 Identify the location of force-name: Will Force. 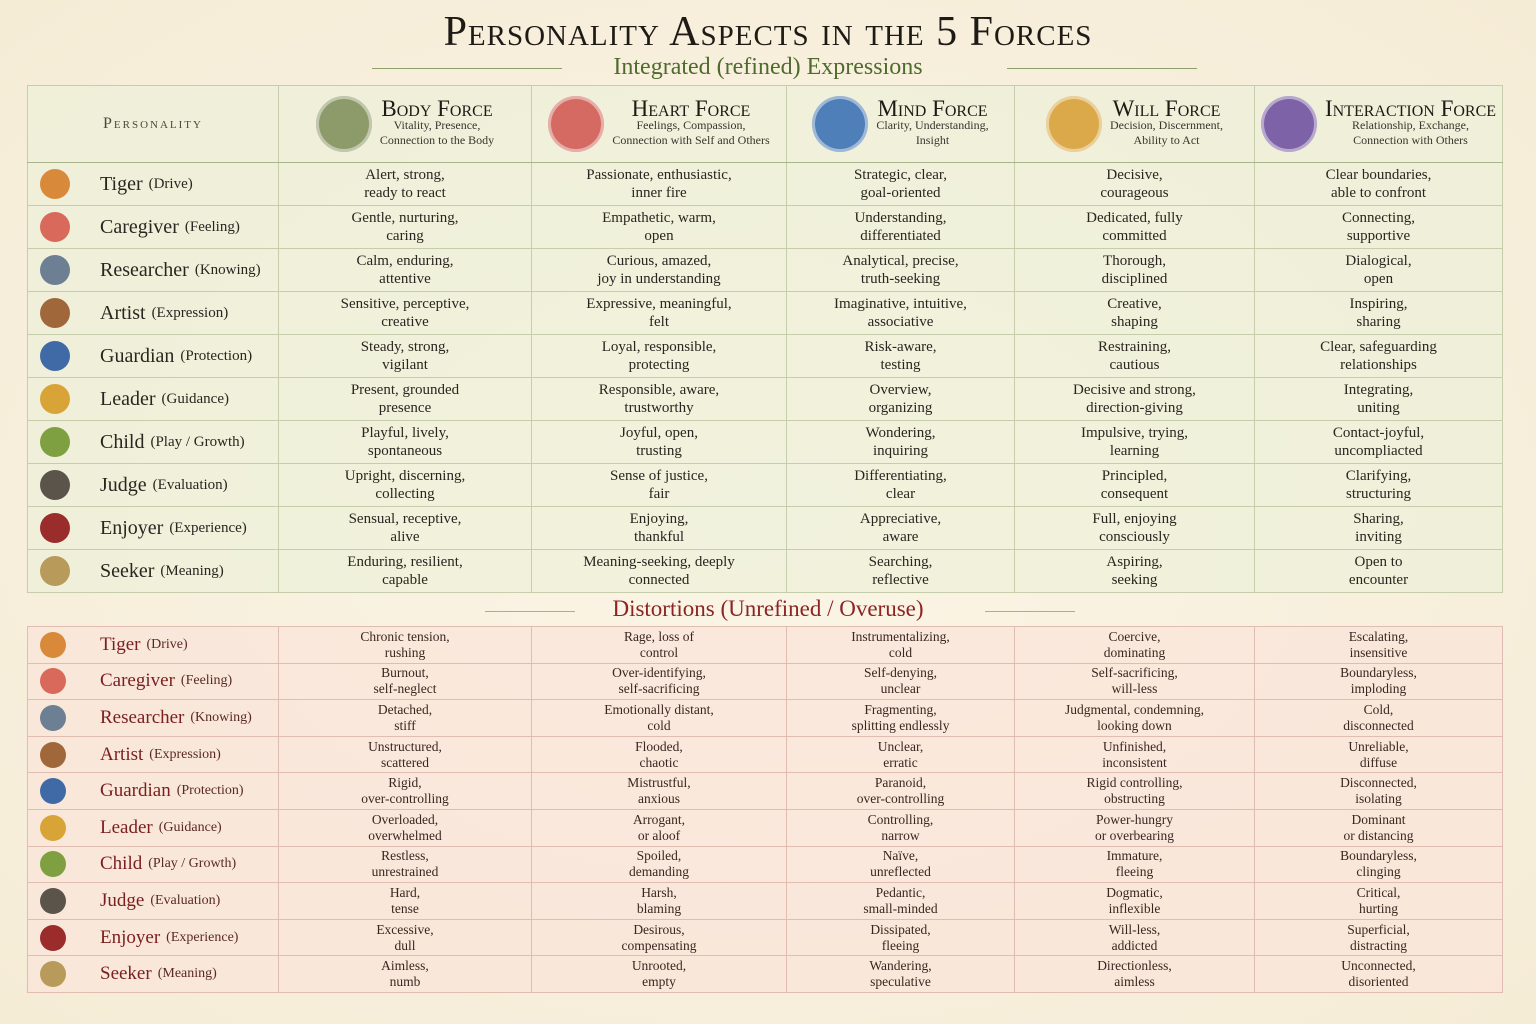
(1166, 108).